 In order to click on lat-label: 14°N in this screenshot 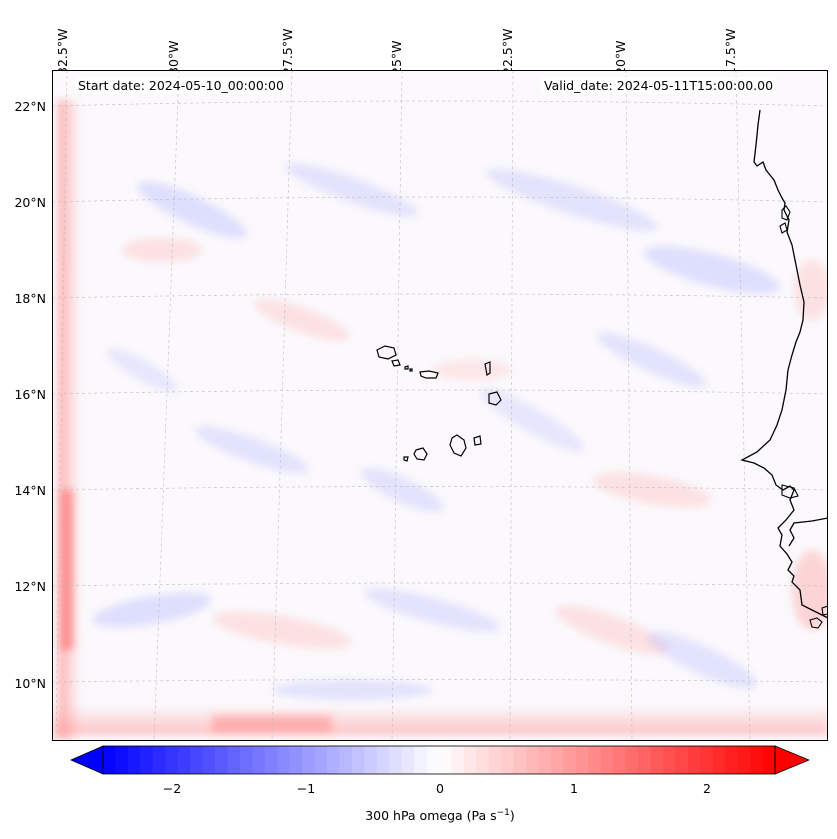, I will do `click(30, 490)`.